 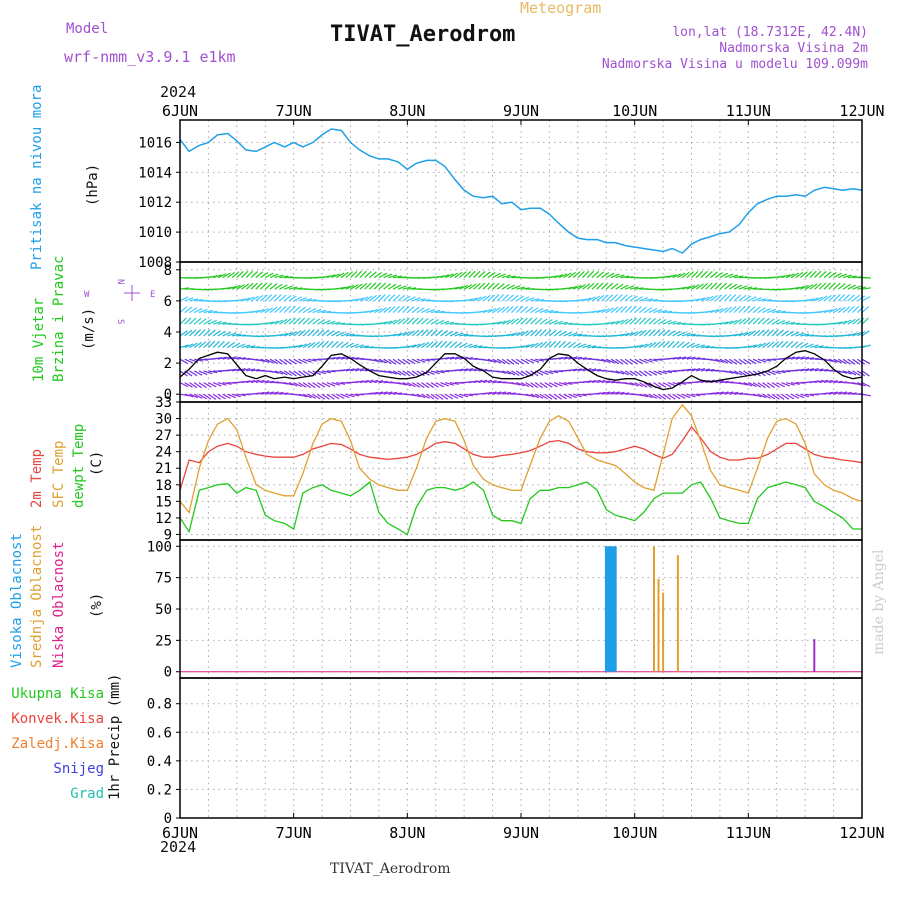 I want to click on ytick-label: 15, so click(x=163, y=502).